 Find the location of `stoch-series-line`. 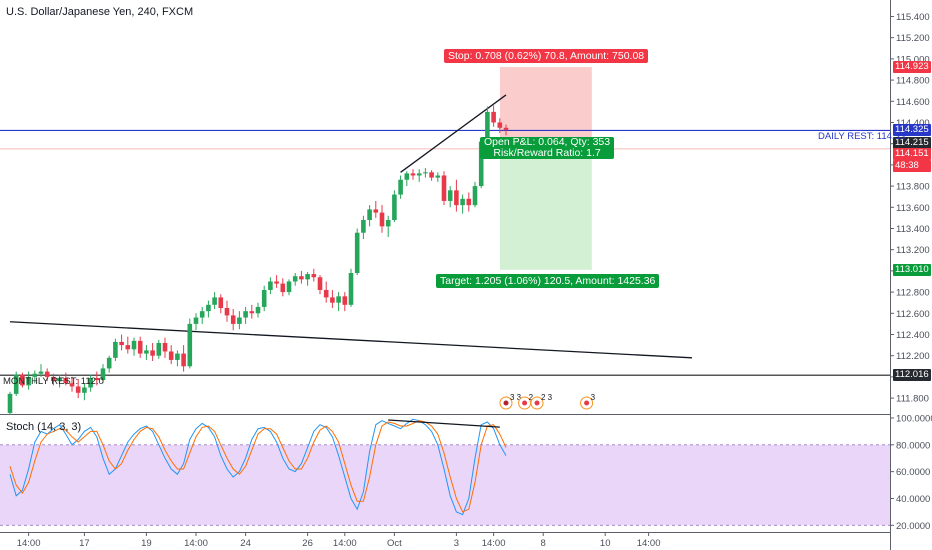

stoch-series-line is located at coordinates (258, 466).